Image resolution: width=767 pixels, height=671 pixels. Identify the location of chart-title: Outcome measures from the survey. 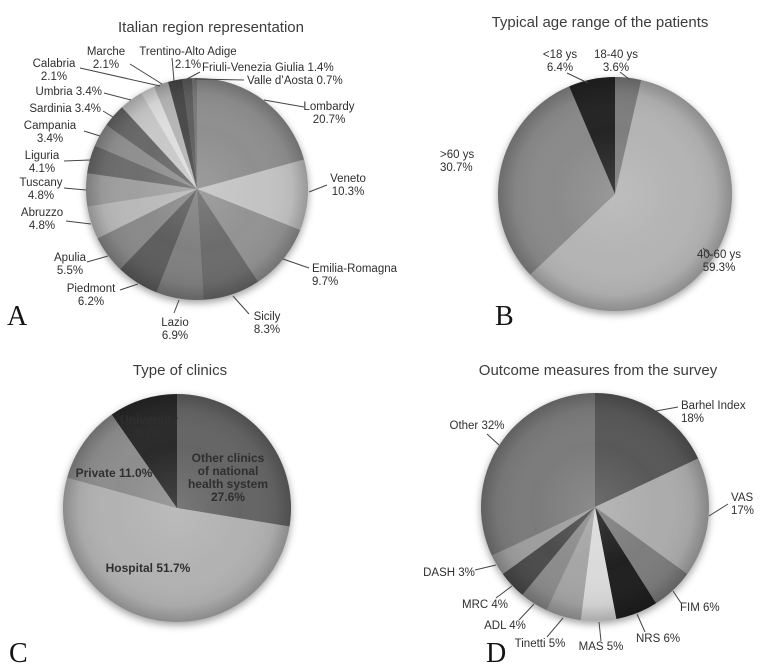
(598, 370).